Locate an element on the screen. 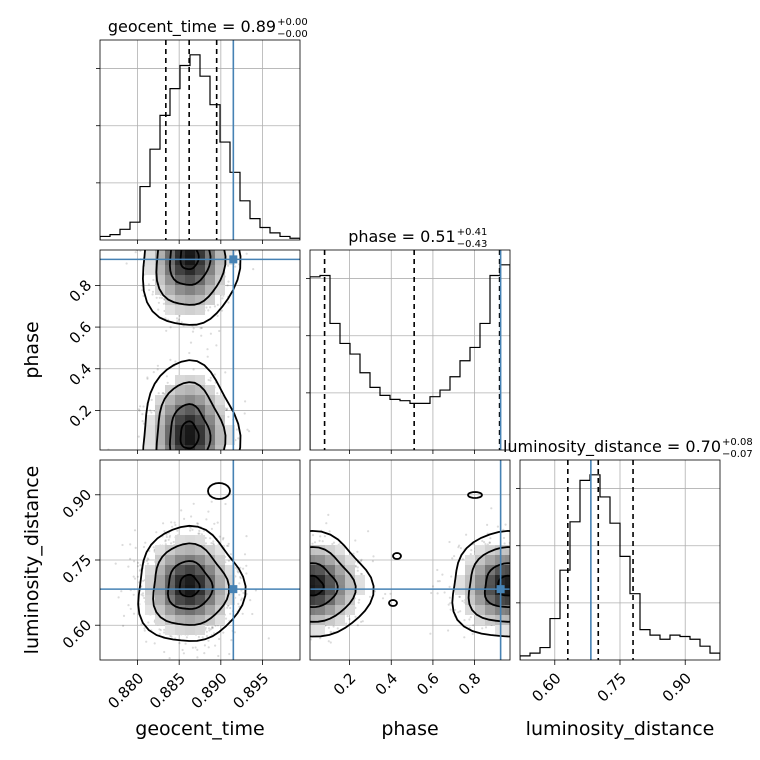 The image size is (760, 760). title-minus-phase: −0.43 is located at coordinates (472, 244).